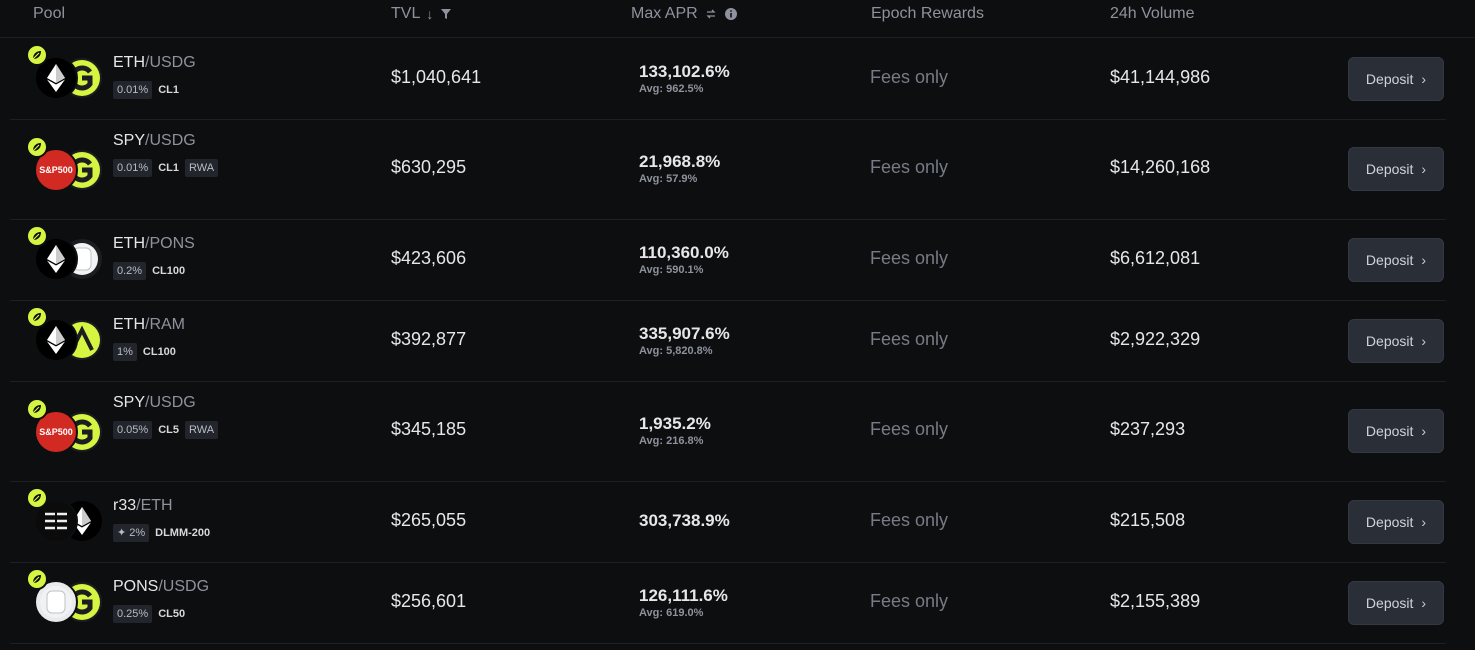 The width and height of the screenshot is (1475, 650). I want to click on pool-base-token: r33, so click(125, 505).